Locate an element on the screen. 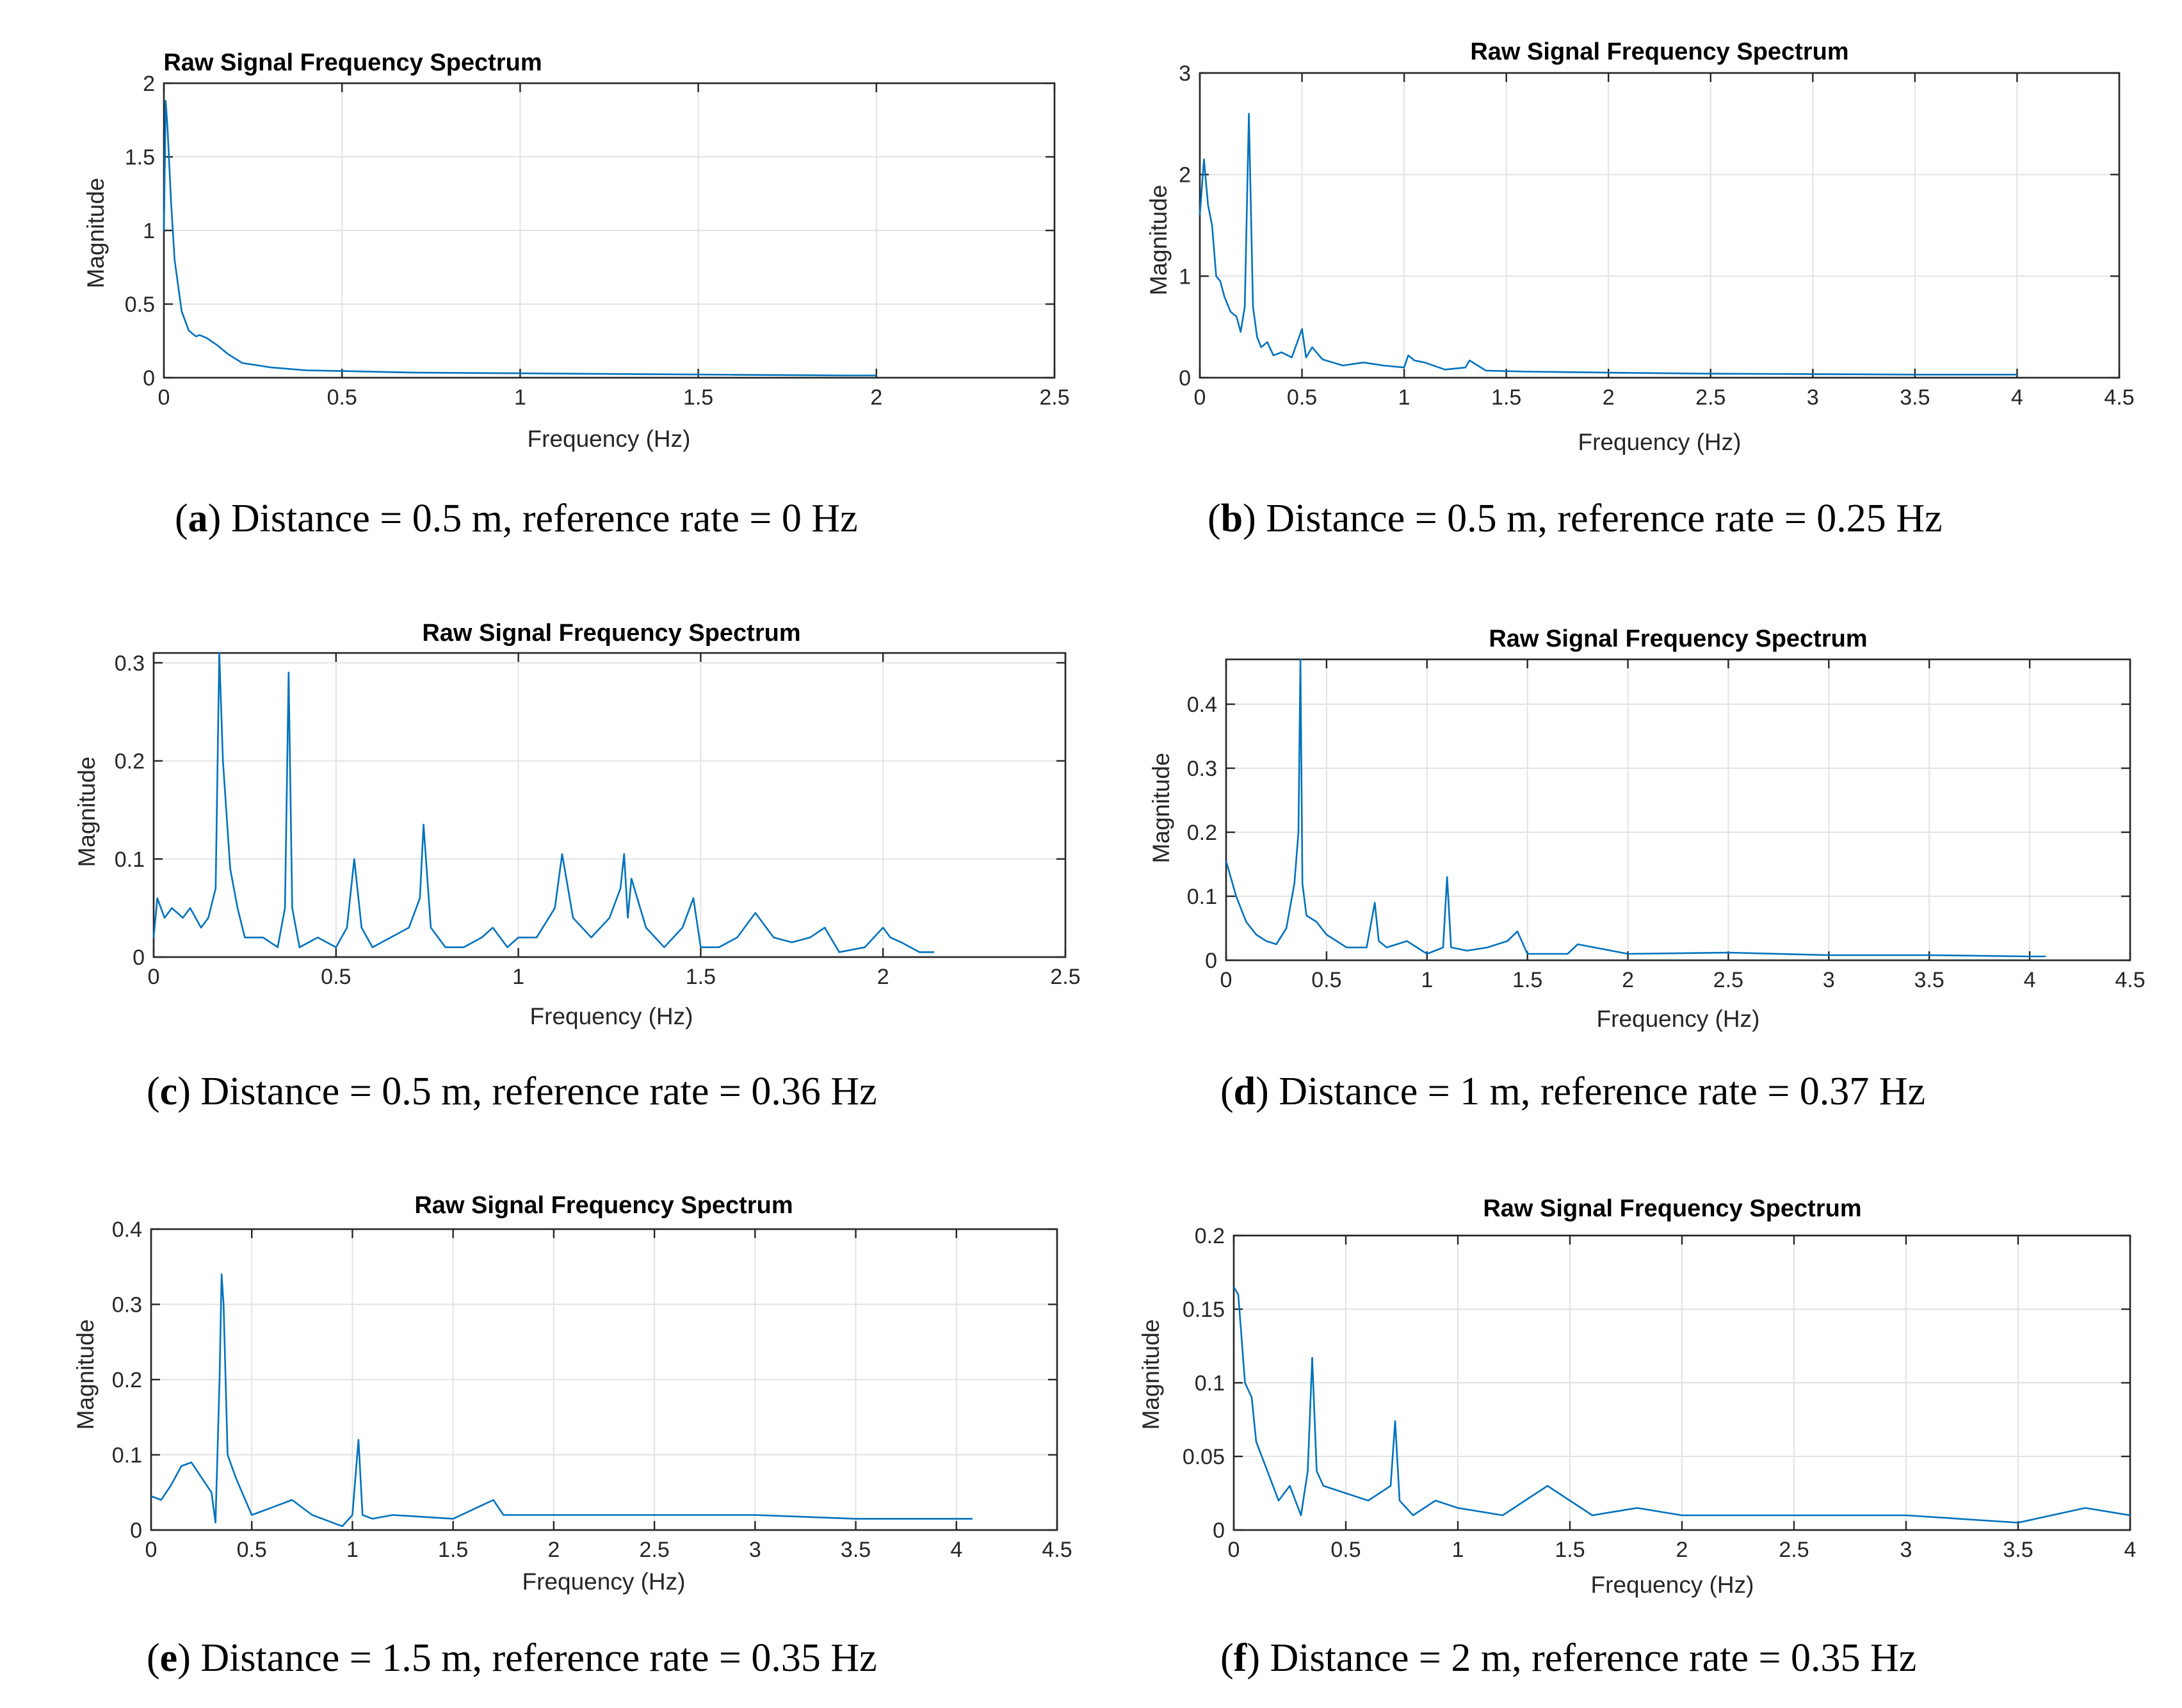 This screenshot has height=1708, width=2182. plot-area-d: 0 0.5 1 1.5 2 2.5 3 3.5 4 4.5 0 0.1 0.2 0.3 0.4 is located at coordinates (1667, 825).